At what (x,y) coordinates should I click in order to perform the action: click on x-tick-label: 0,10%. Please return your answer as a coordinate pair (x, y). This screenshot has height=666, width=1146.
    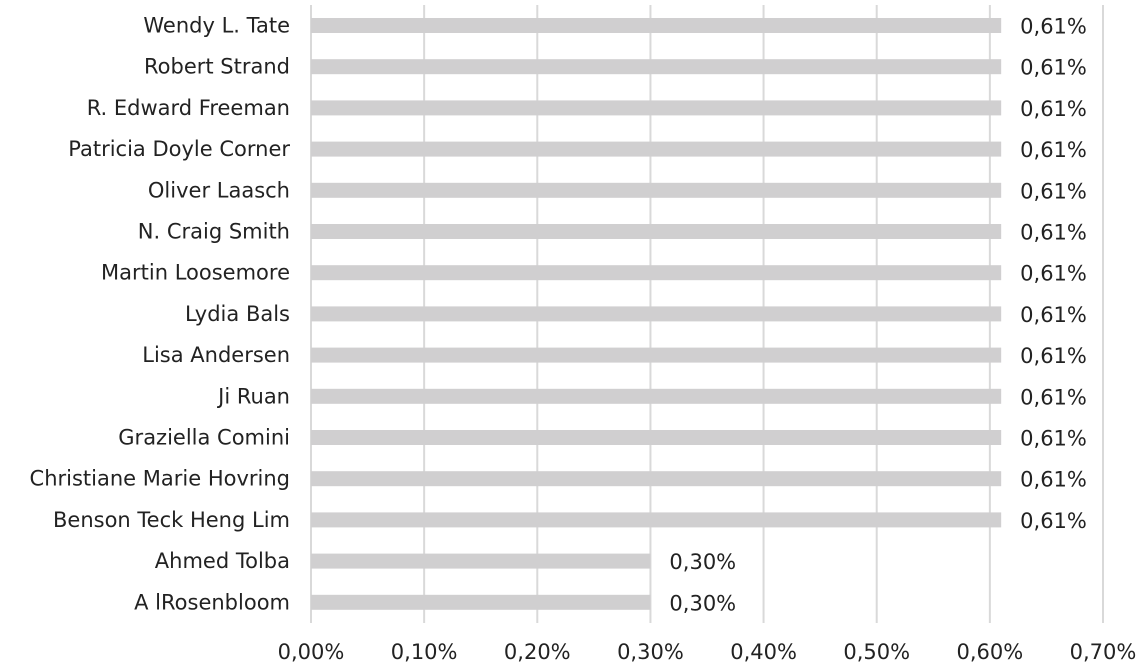
    Looking at the image, I should click on (424, 652).